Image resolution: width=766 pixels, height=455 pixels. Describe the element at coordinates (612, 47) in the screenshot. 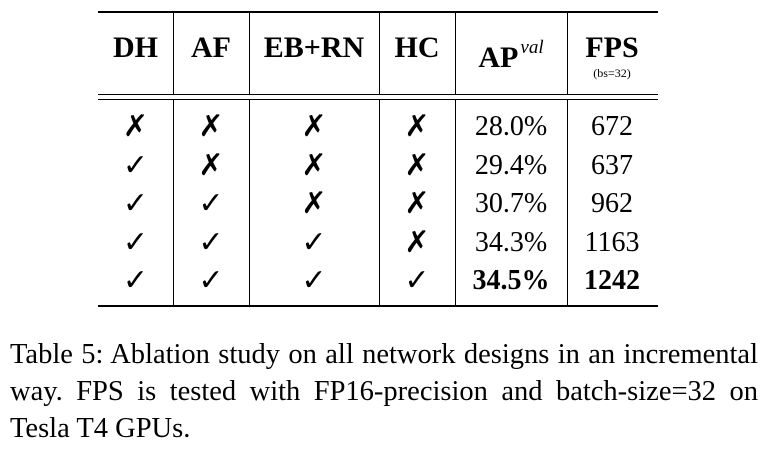

I see `header-fps: FPS` at that location.